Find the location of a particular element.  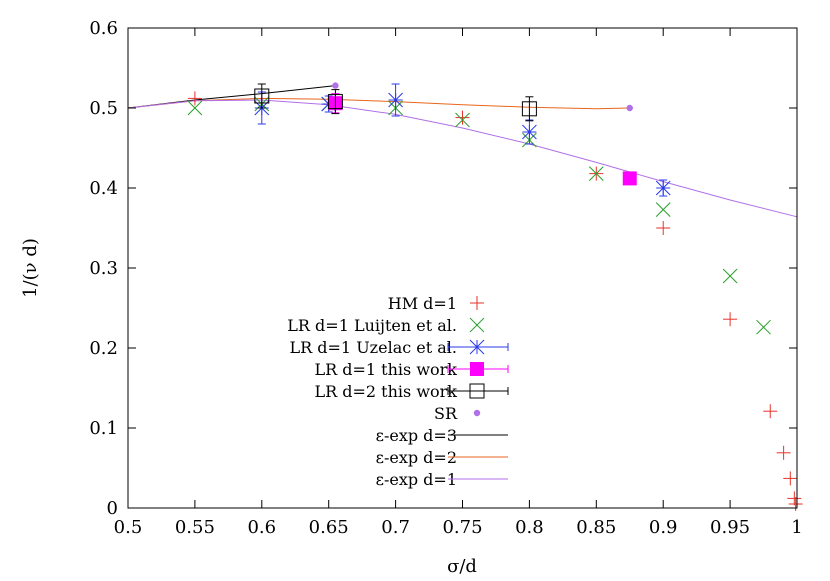

x-tick-label: 0.95 is located at coordinates (730, 527).